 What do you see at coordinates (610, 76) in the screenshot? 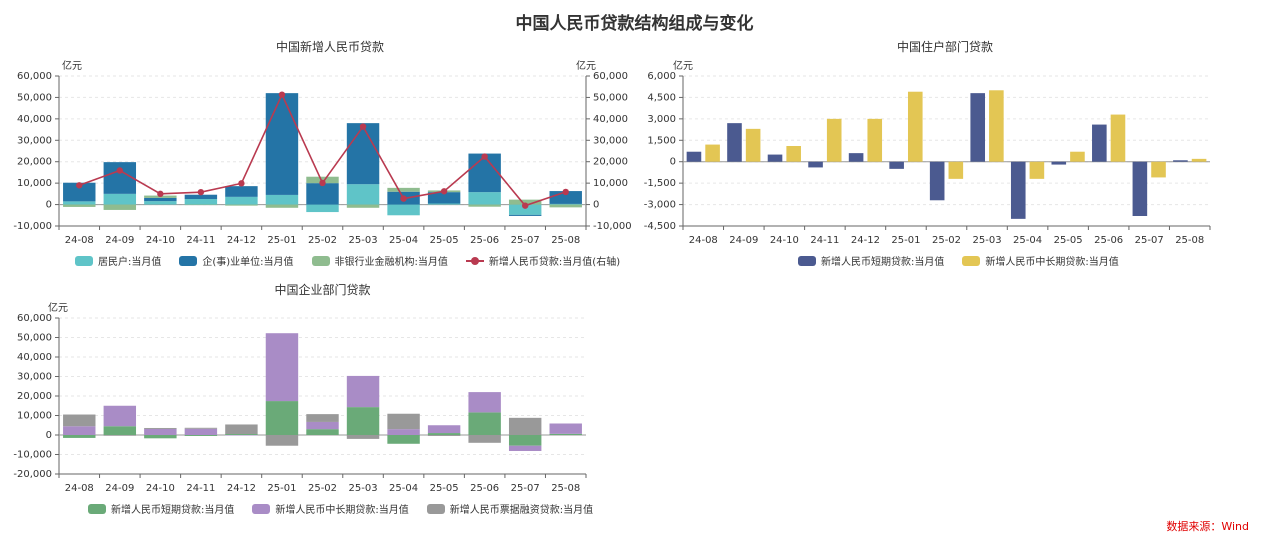
I see `y2-tick-label: 60,000` at bounding box center [610, 76].